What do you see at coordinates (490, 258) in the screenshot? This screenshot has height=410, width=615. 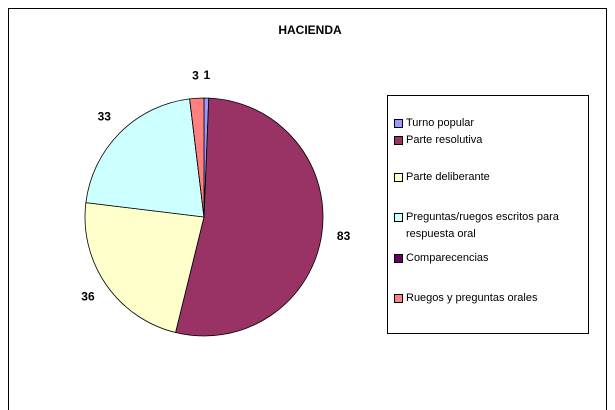 I see `legend-item: Comparecencias` at bounding box center [490, 258].